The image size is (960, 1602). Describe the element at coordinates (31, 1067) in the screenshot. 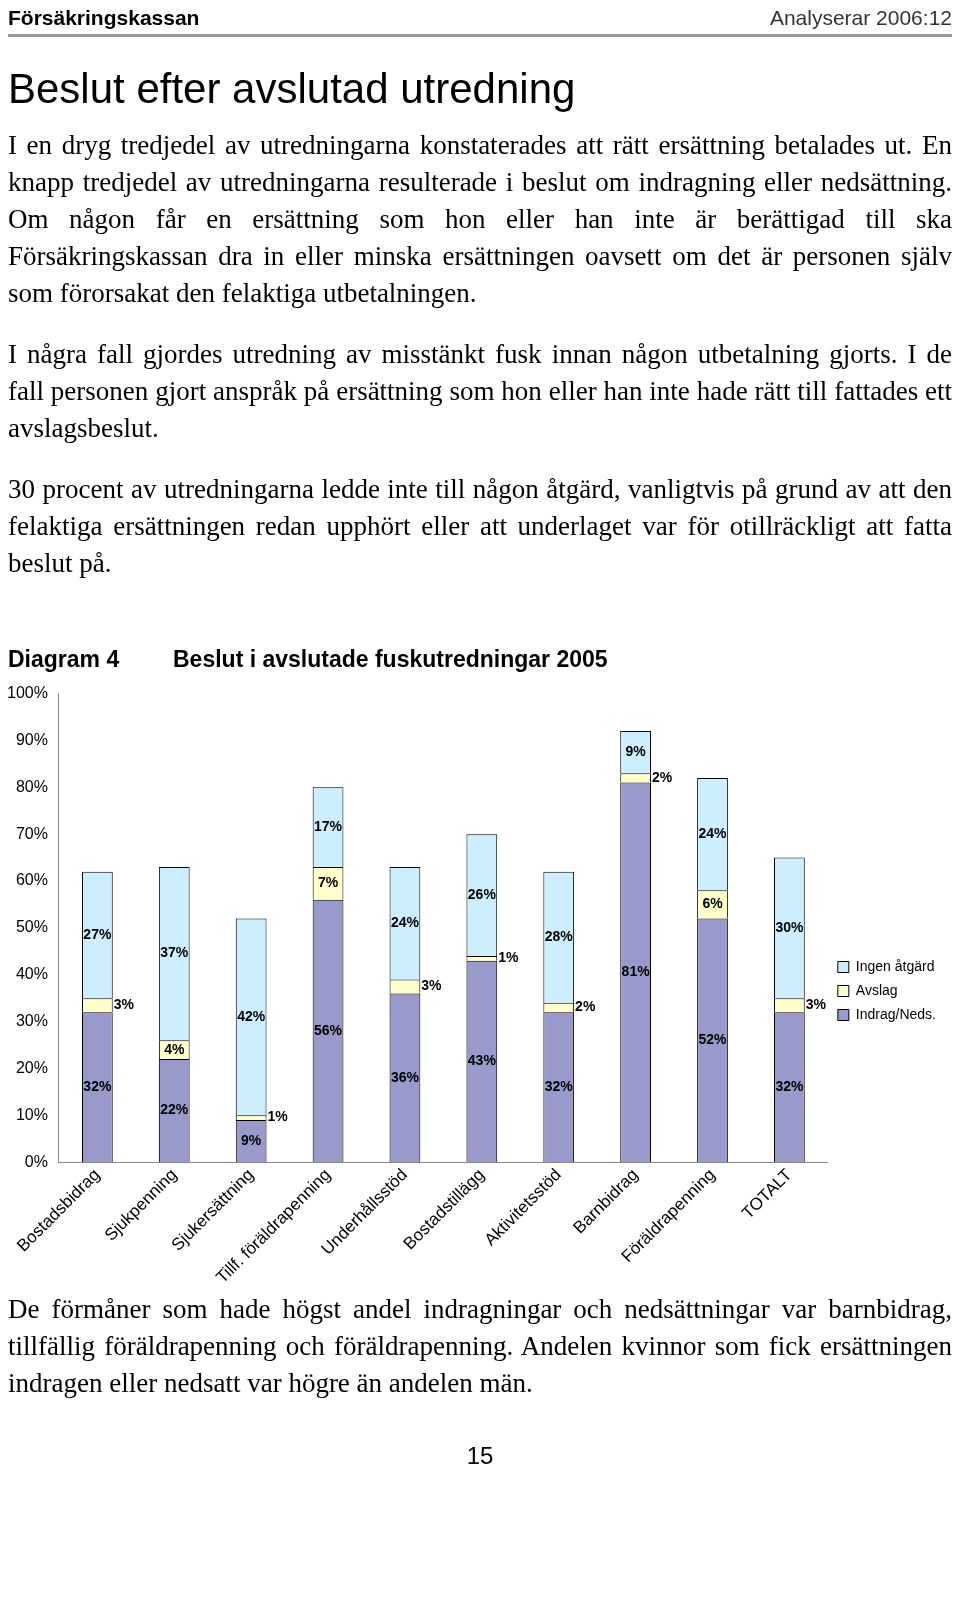

I see `y-tick-label: 20%` at that location.